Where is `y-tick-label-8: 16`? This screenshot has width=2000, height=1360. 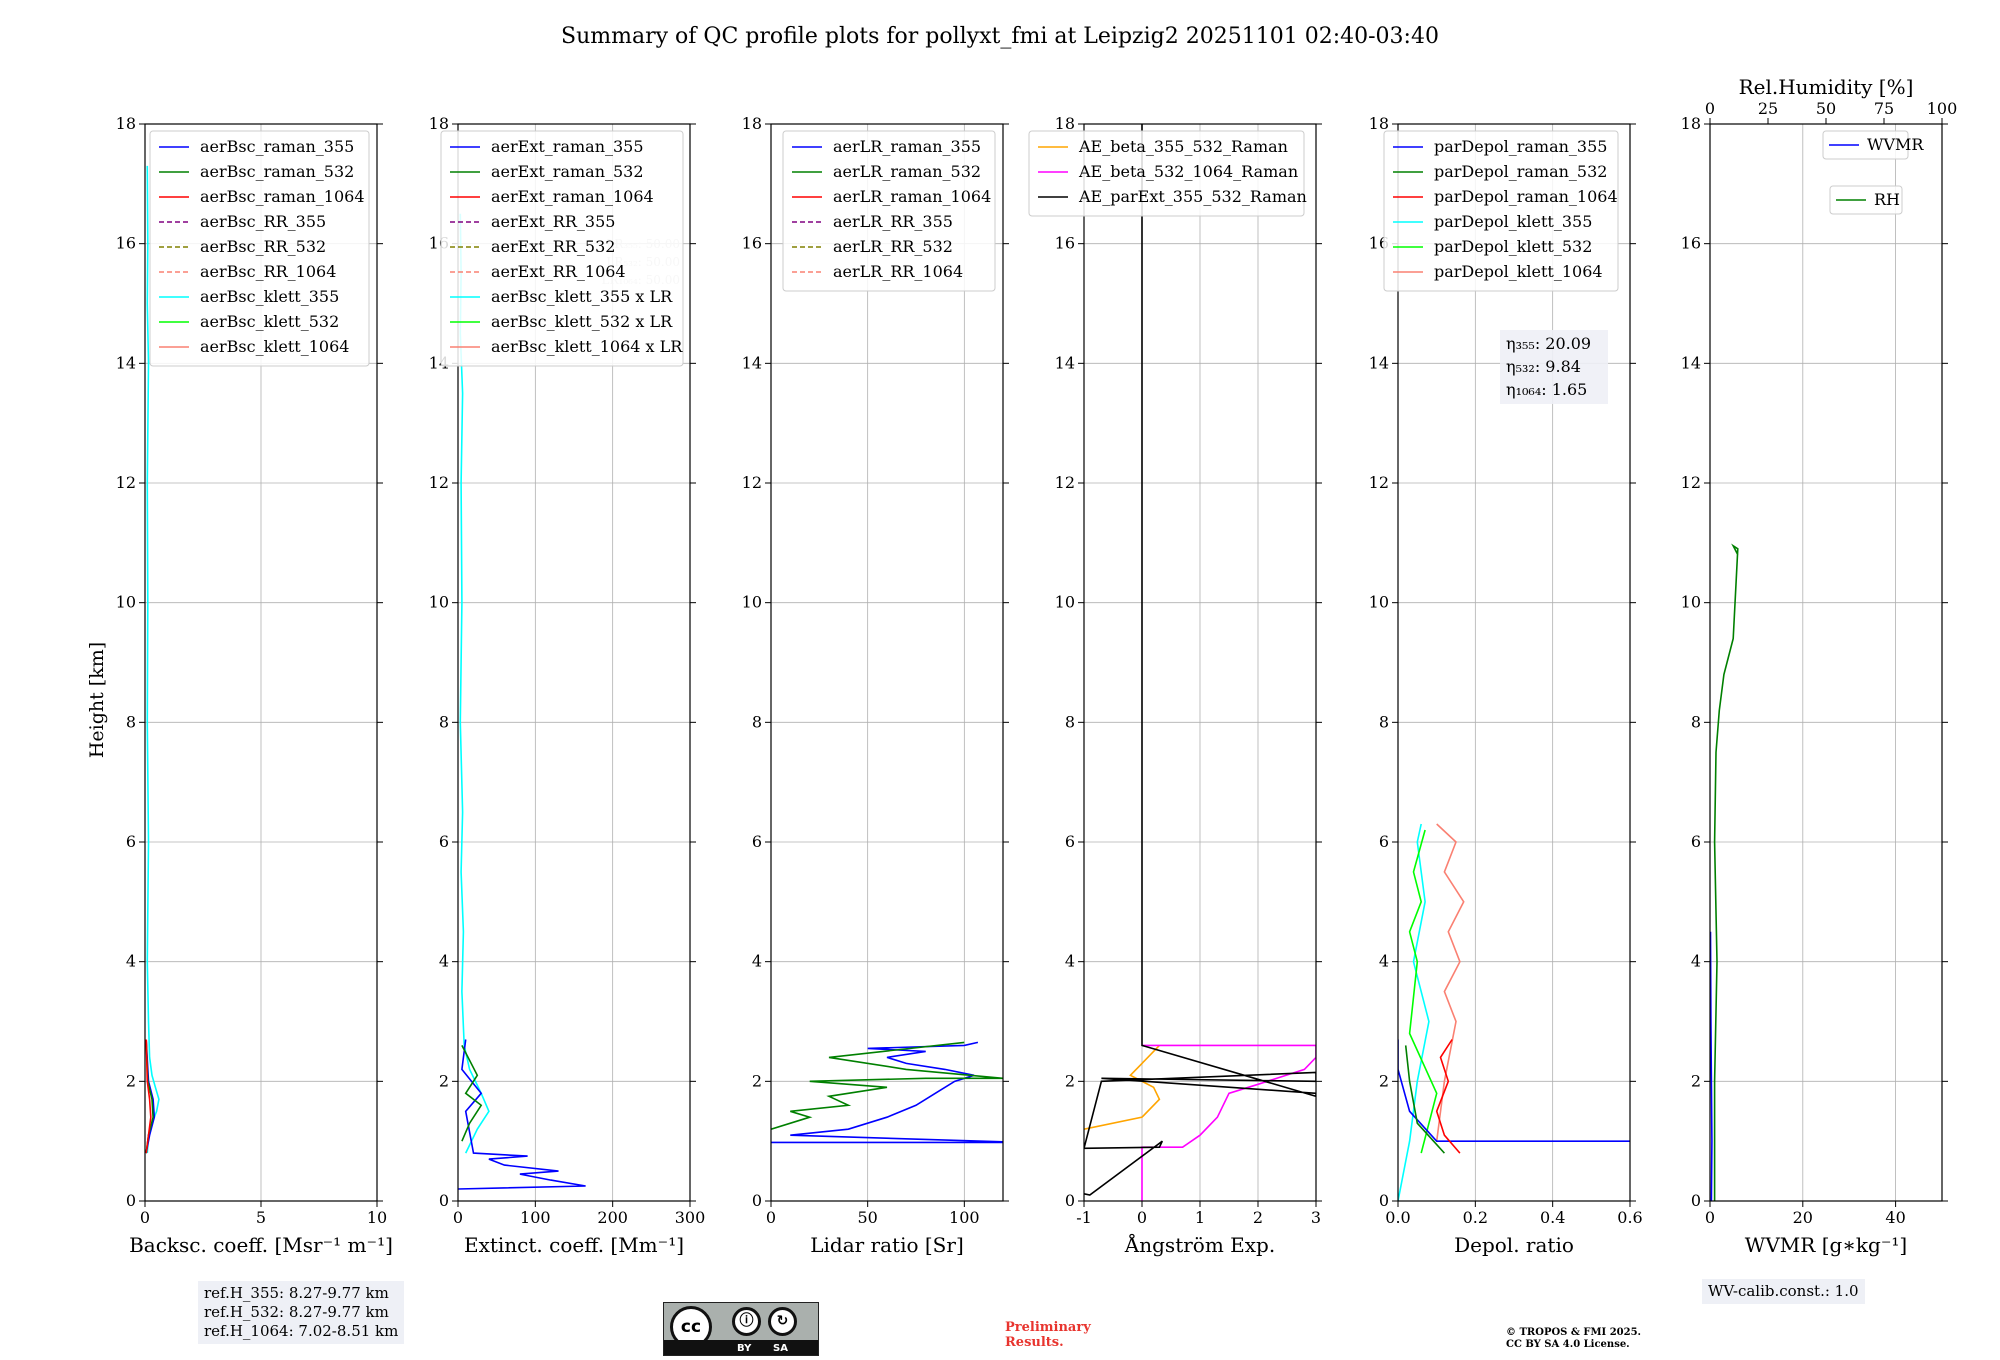
y-tick-label-8: 16 is located at coordinates (752, 243).